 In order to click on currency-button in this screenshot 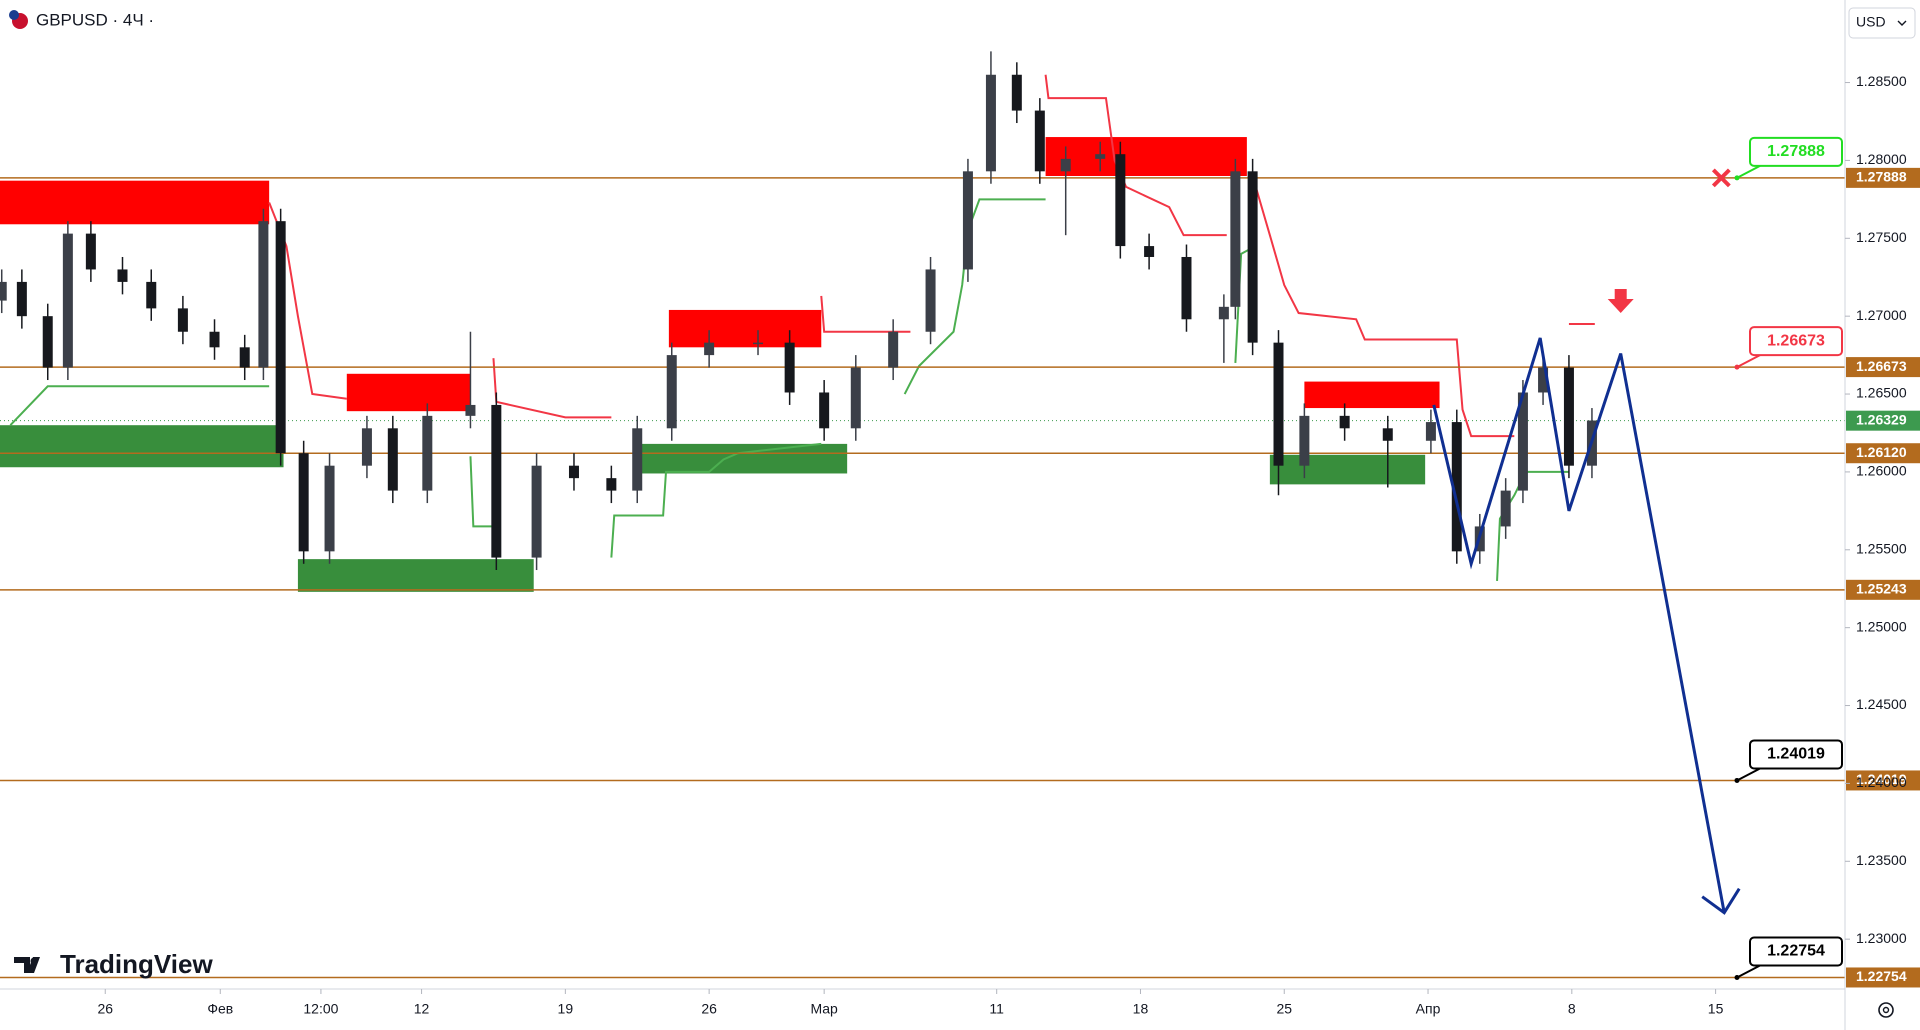, I will do `click(1882, 23)`.